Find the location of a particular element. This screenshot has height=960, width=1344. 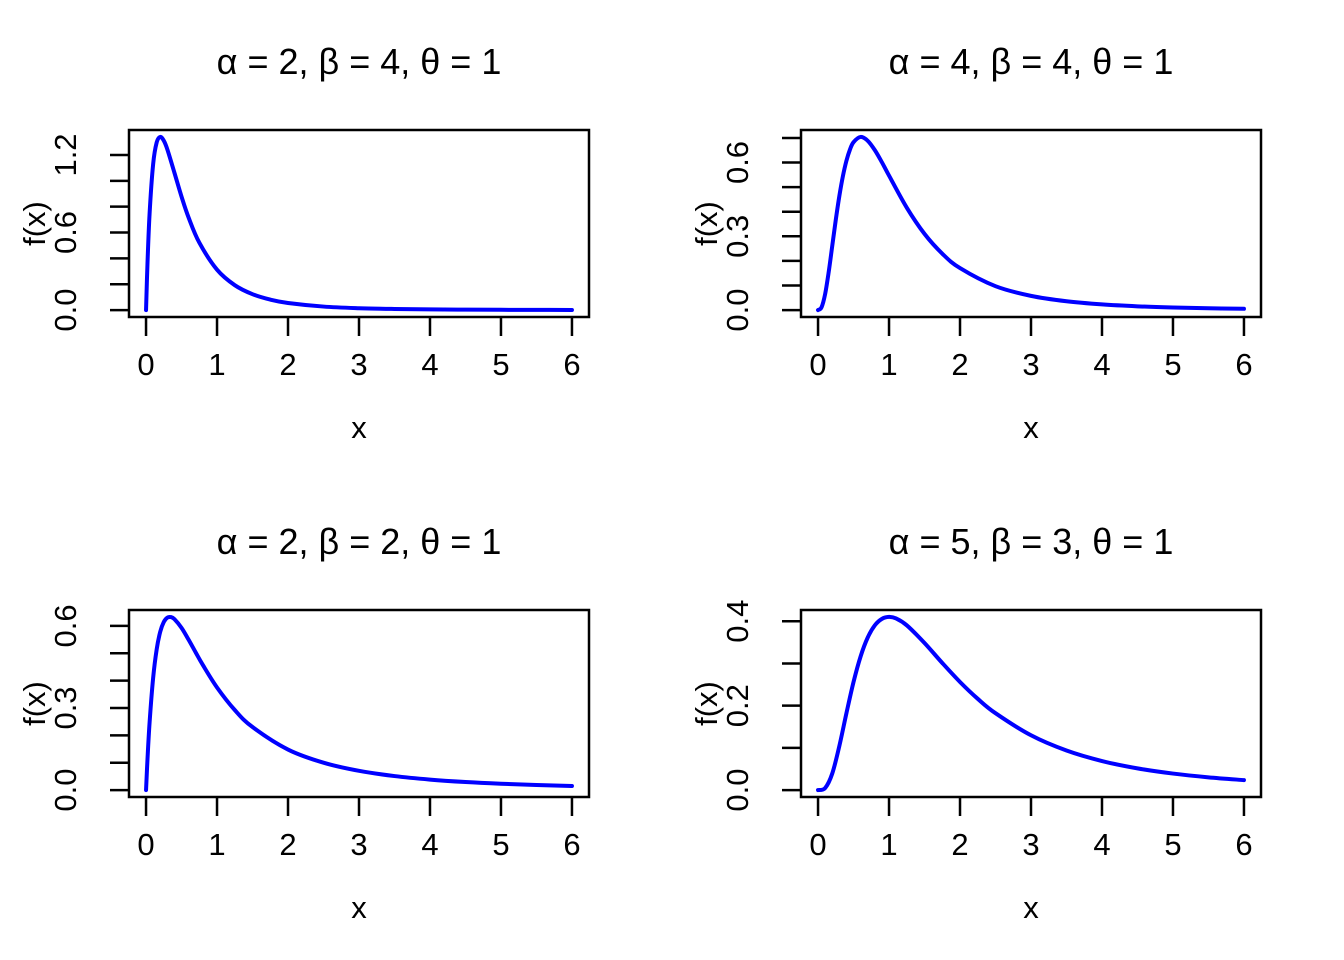

plot-area: 0 1 2 3 4 5 6 0.0 0.6 1.2 is located at coordinates (319, 255).